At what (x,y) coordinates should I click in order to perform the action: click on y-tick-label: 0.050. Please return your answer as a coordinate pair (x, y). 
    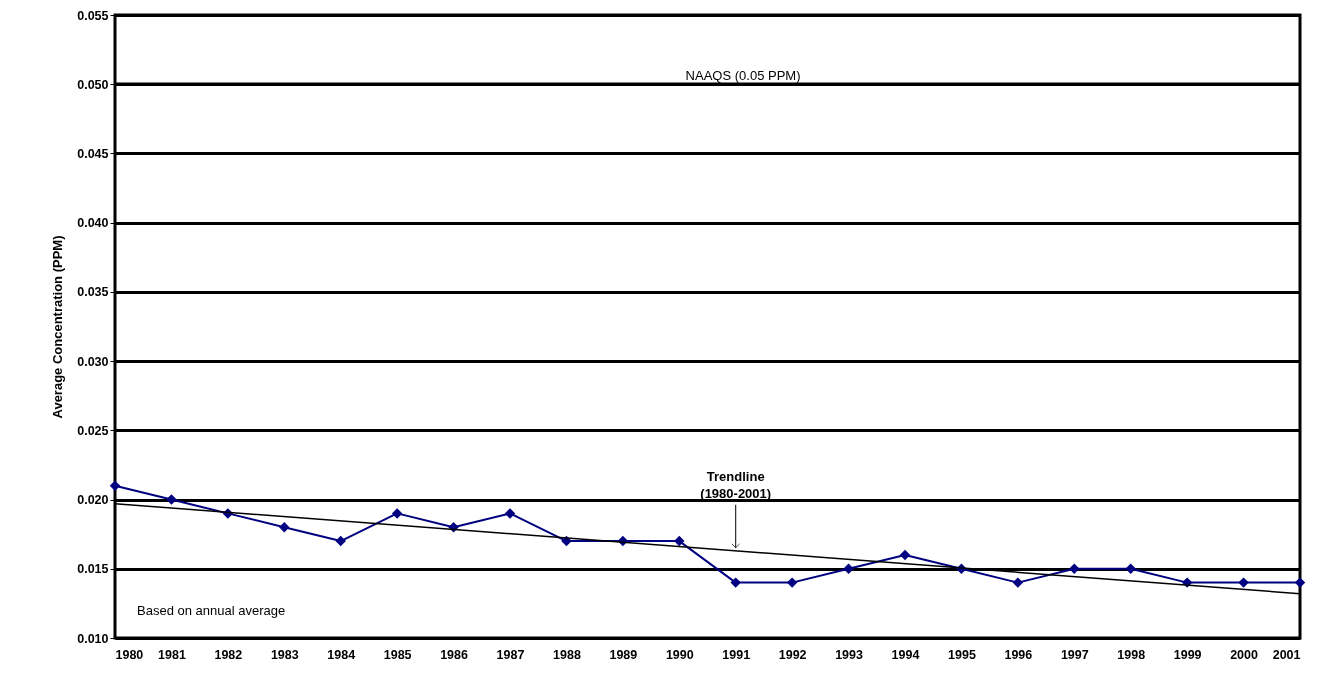
    Looking at the image, I should click on (93, 84).